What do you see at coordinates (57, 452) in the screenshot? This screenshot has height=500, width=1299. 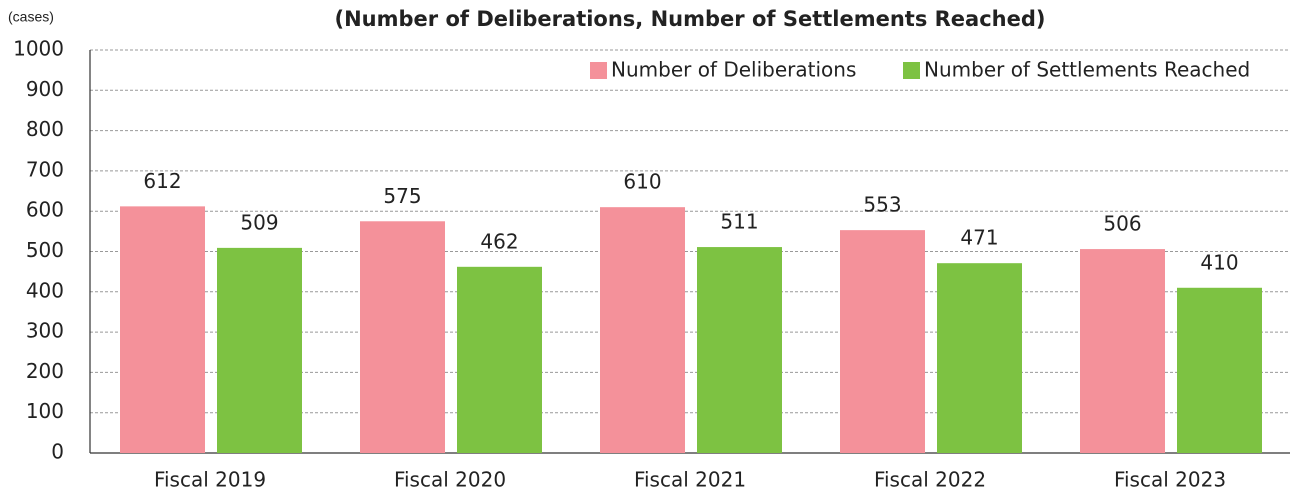 I see `y-tick-label: 0` at bounding box center [57, 452].